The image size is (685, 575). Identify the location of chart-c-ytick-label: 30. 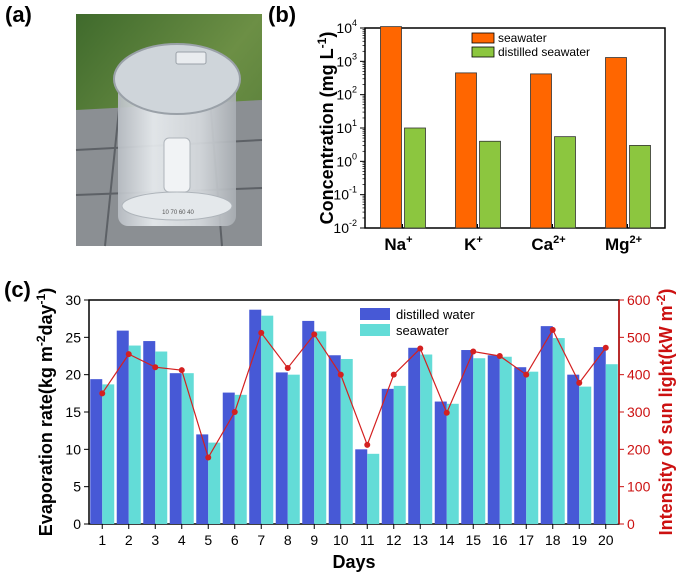
(73, 300).